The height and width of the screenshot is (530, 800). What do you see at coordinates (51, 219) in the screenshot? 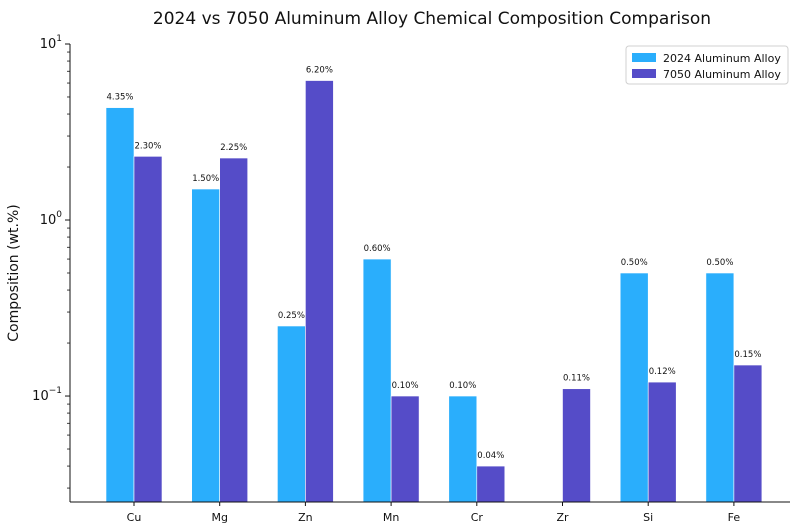
I see `y-tick-label: 10⁰` at bounding box center [51, 219].